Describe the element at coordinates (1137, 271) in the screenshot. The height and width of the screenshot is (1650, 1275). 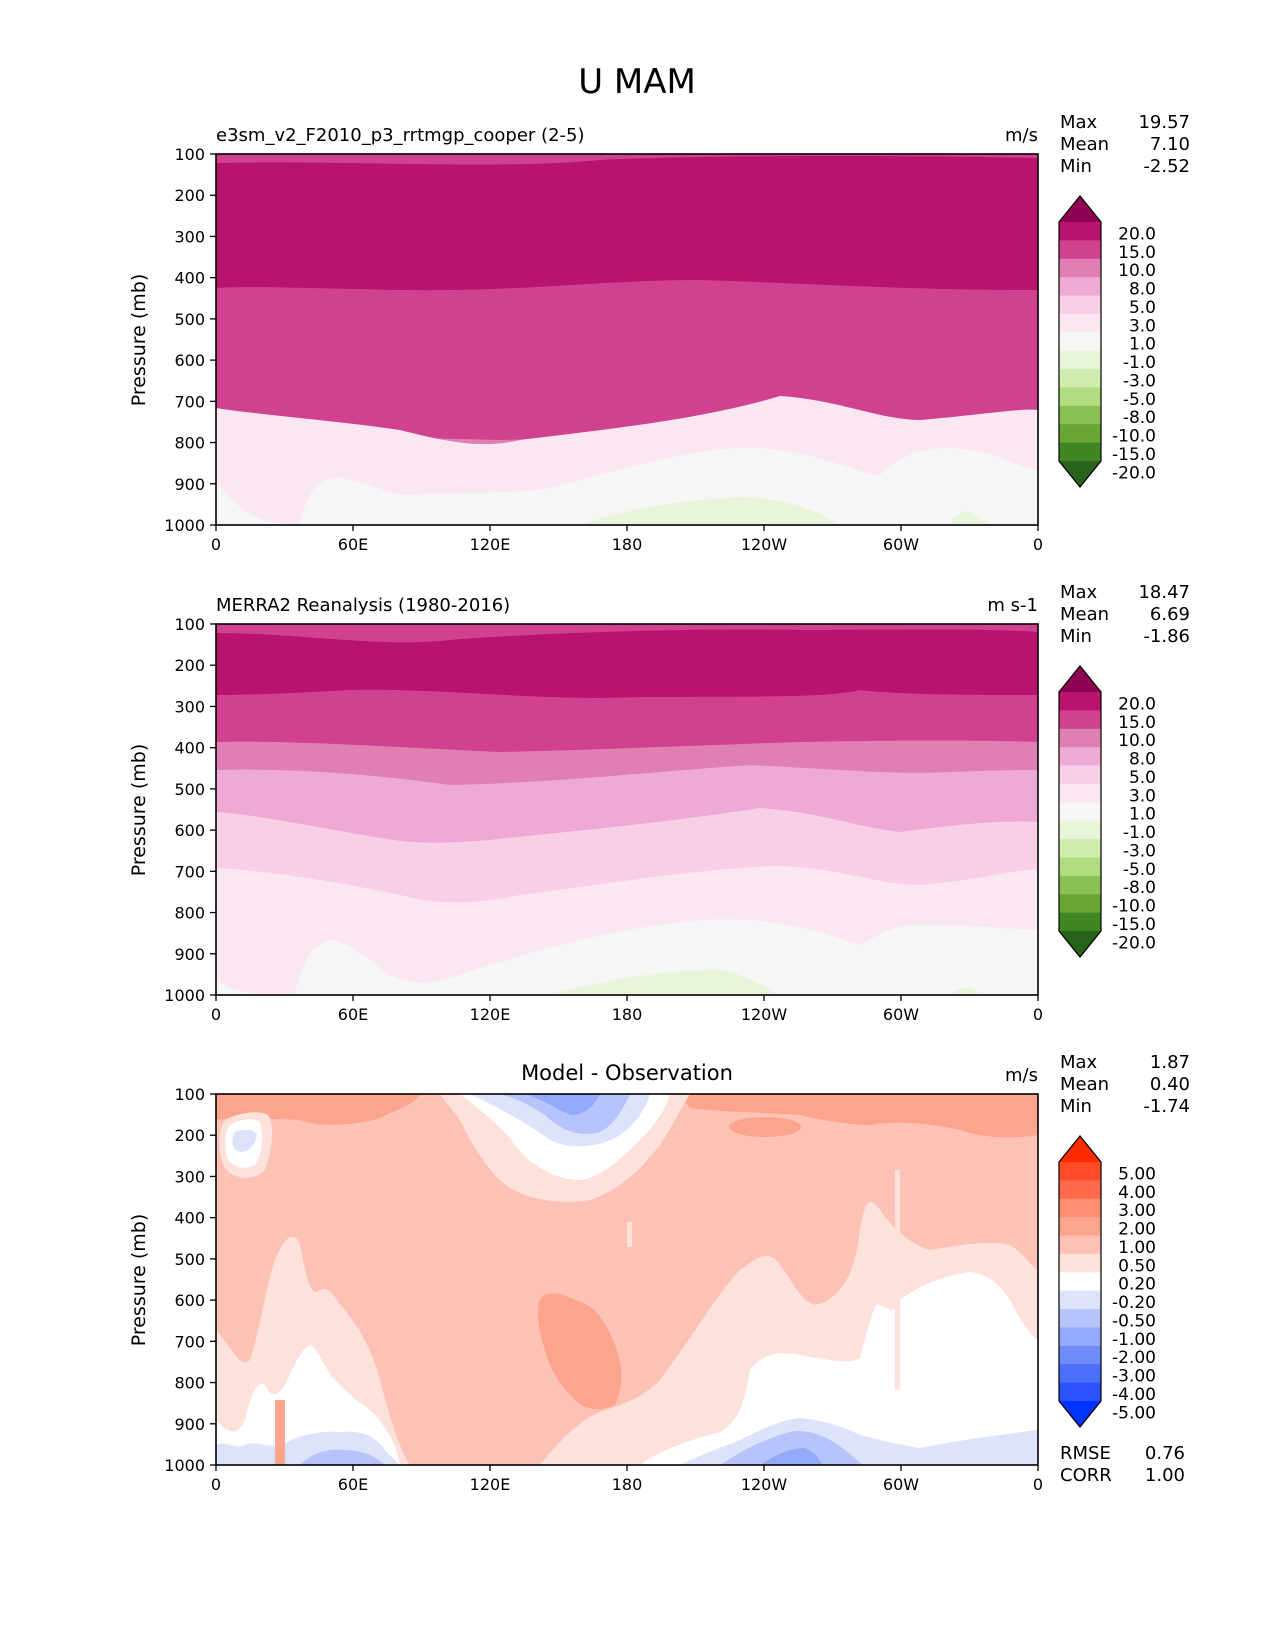
I see `colorbar-tick-label: 10.0` at that location.